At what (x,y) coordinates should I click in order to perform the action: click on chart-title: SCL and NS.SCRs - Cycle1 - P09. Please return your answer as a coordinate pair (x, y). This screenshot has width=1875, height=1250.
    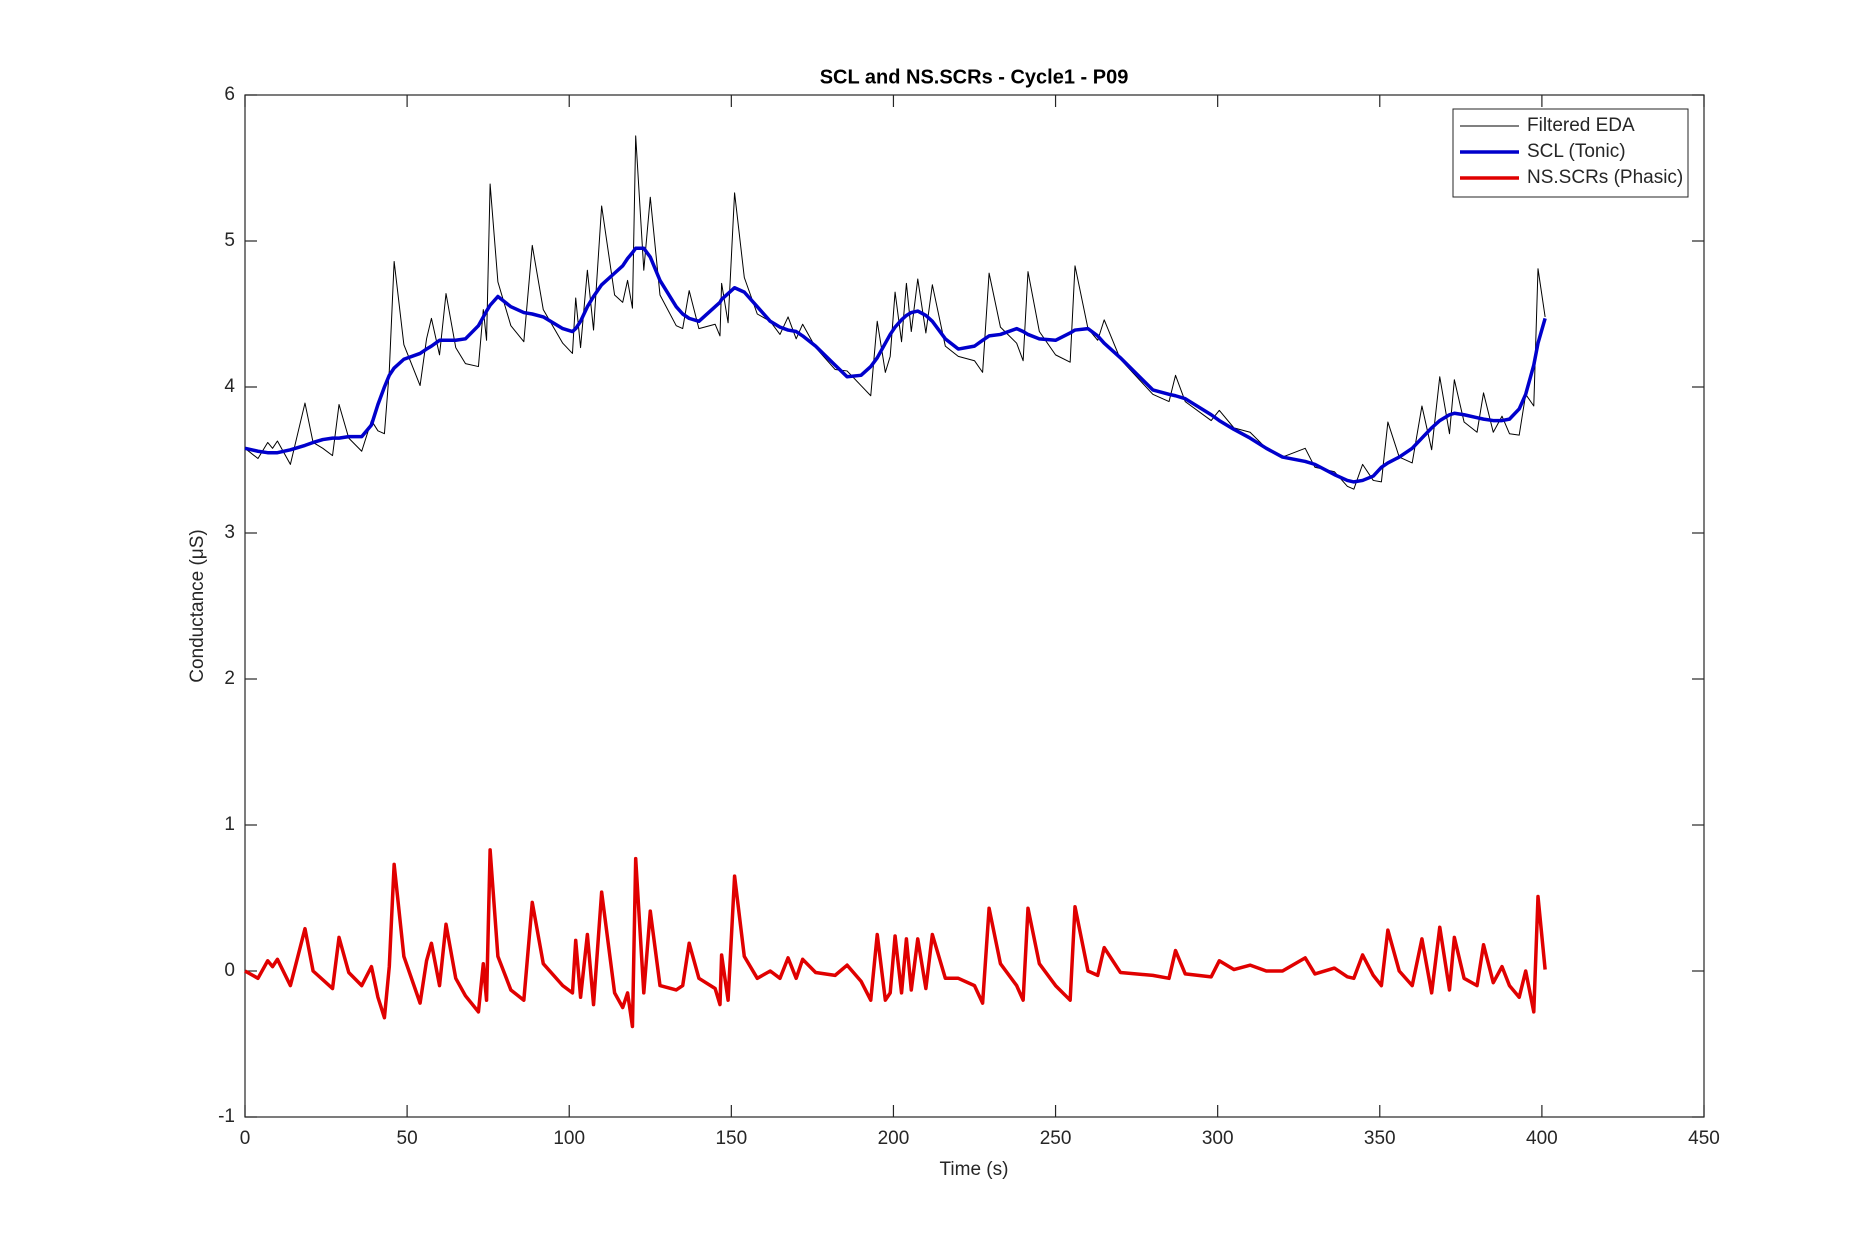
    Looking at the image, I should click on (974, 77).